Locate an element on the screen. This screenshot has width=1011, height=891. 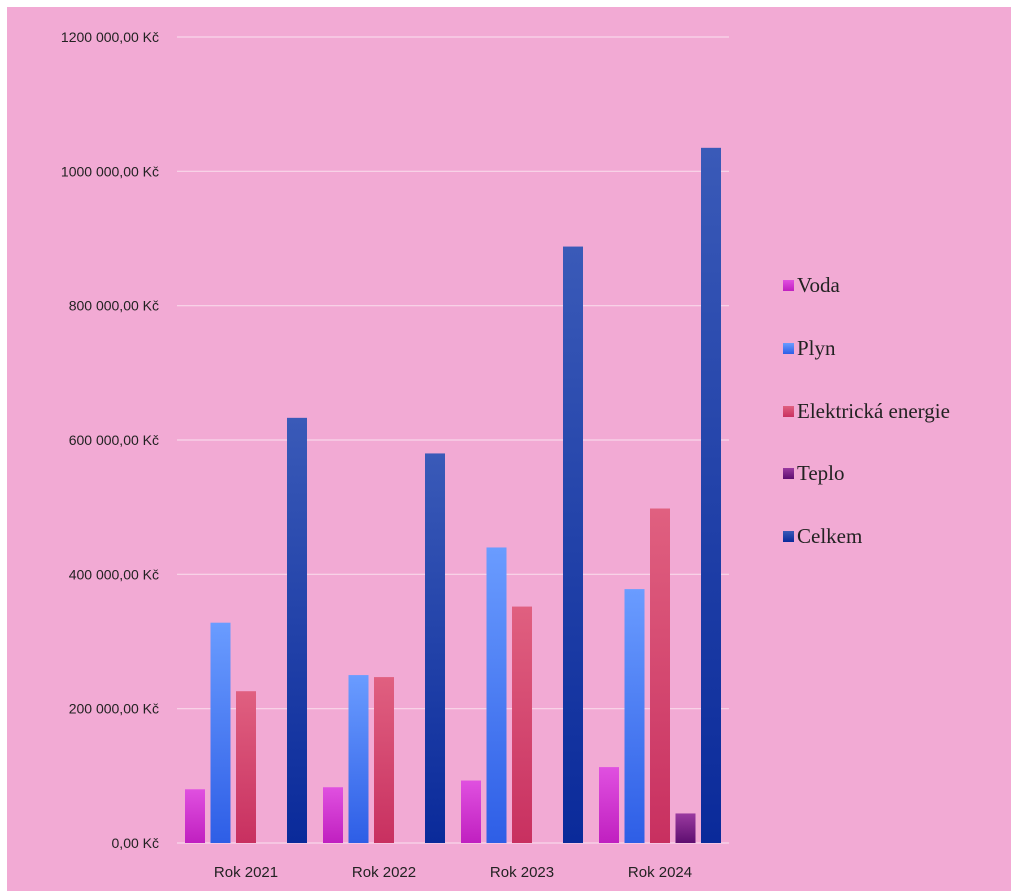
y-tick-label: 1200 000,00 Kč is located at coordinates (110, 37).